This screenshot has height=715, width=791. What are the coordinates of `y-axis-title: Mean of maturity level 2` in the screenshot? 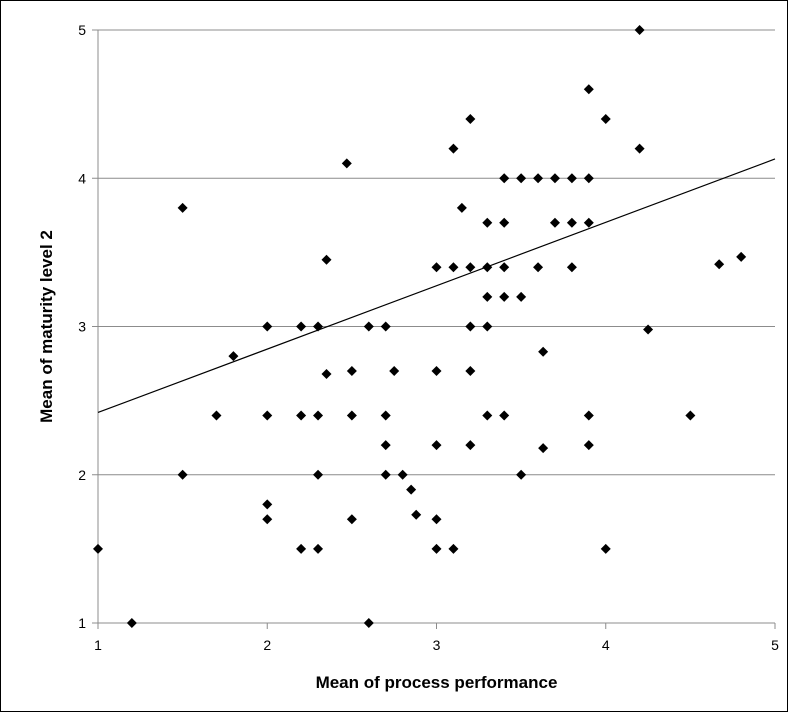 It's located at (46, 326).